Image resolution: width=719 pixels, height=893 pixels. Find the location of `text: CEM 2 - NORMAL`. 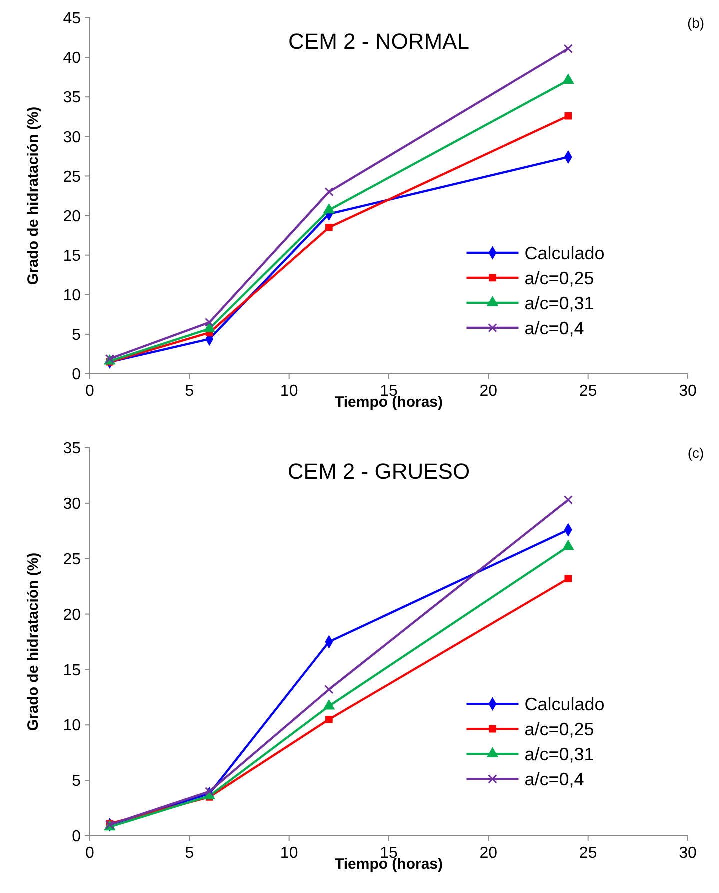

text: CEM 2 - NORMAL is located at coordinates (379, 41).